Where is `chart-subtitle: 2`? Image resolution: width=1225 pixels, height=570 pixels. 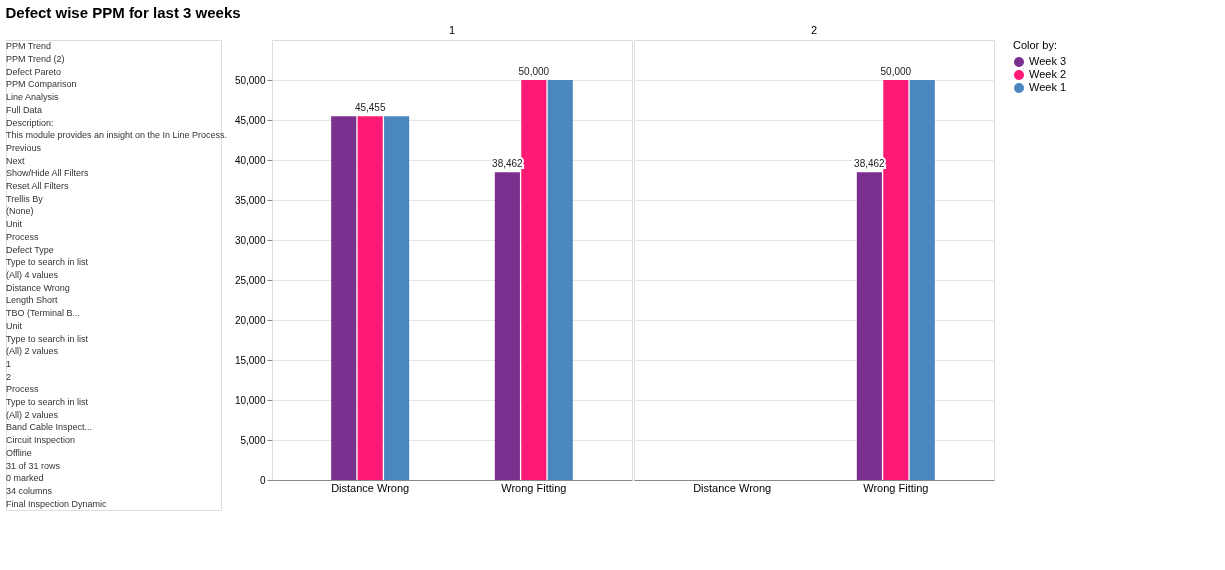 chart-subtitle: 2 is located at coordinates (814, 30).